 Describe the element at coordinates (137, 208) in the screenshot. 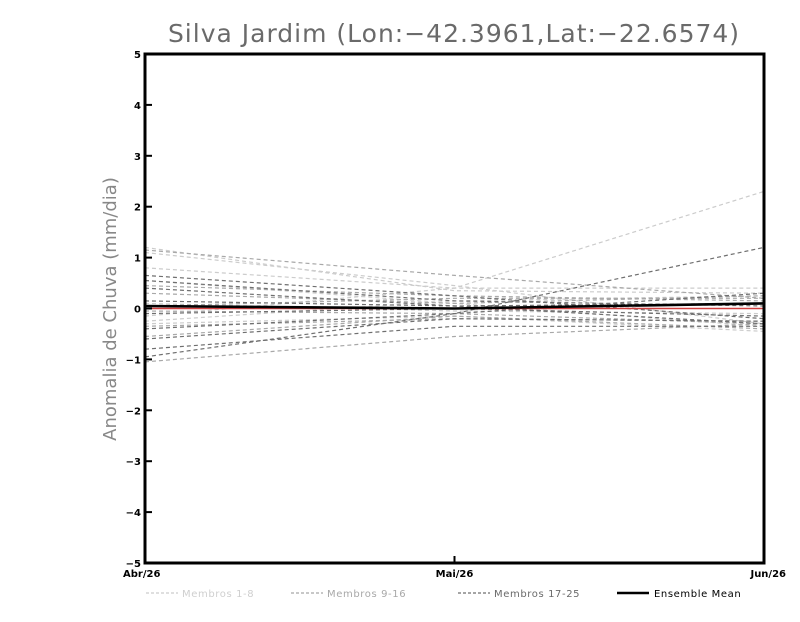

I see `y-tick-label: 2` at that location.